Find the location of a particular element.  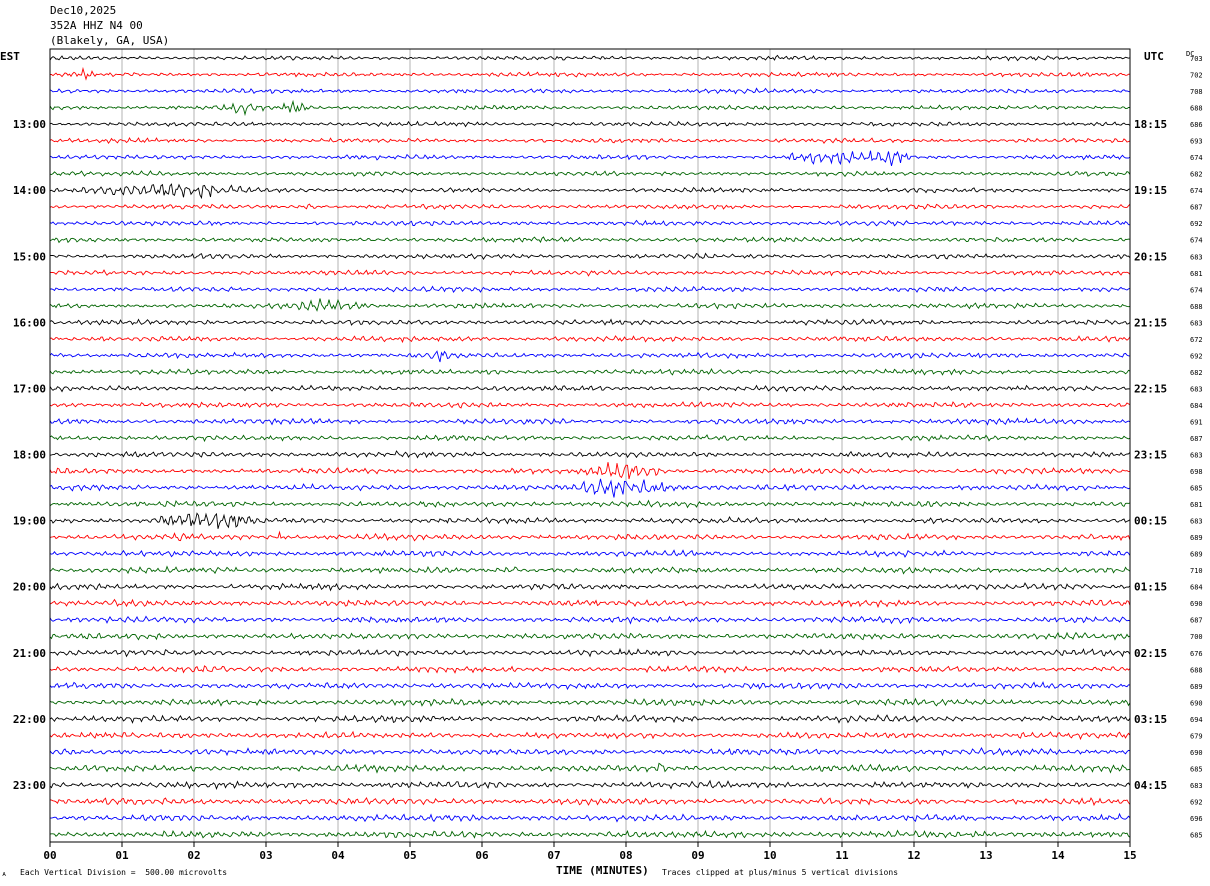

dc-offset-19: 682 is located at coordinates (1196, 373).